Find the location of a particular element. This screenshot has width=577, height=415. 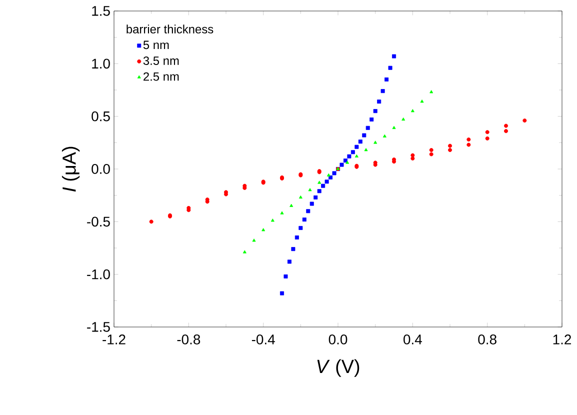

x-tick-label: 1.2 is located at coordinates (562, 339).